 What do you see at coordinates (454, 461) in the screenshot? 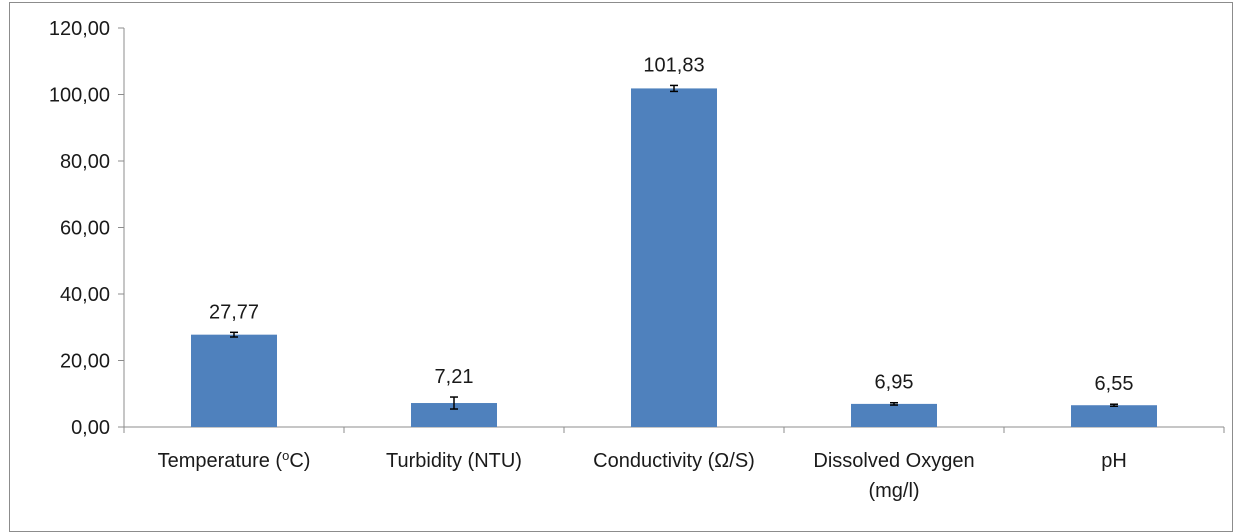
I see `category-label: Turbidity (NTU)` at bounding box center [454, 461].